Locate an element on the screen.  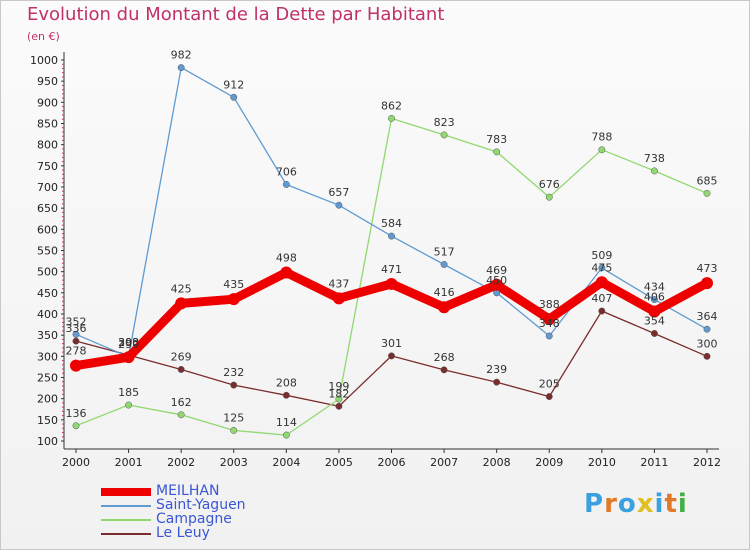
data-label-meilhan: 475 is located at coordinates (601, 267).